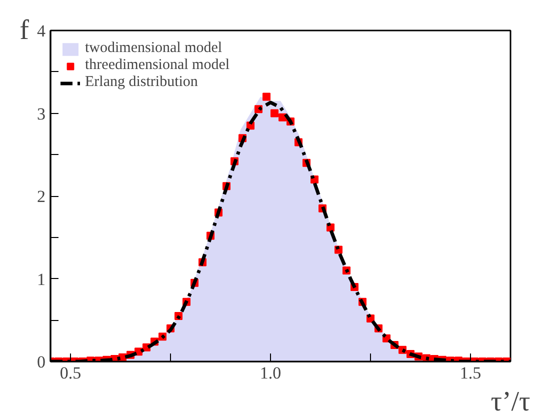  I want to click on x-tick-label: 1.0, so click(271, 373).